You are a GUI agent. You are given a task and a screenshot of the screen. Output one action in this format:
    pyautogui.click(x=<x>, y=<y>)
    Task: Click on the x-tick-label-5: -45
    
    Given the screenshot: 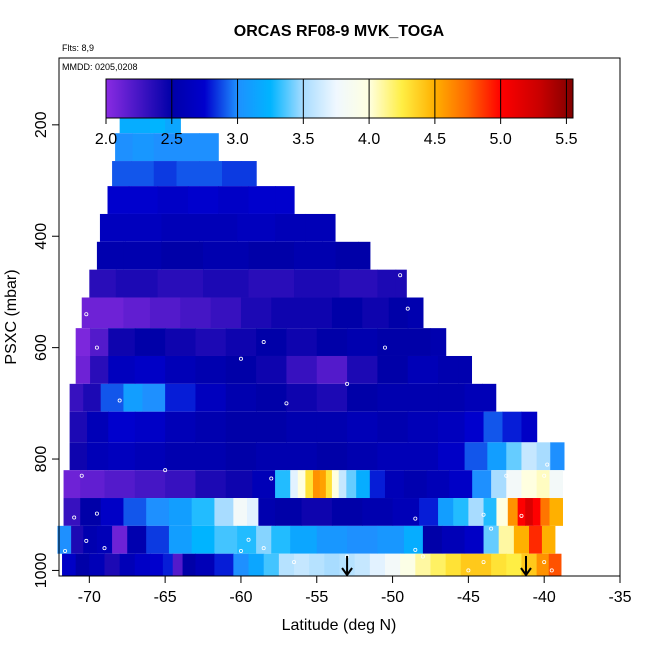 What is the action you would take?
    pyautogui.click(x=468, y=597)
    